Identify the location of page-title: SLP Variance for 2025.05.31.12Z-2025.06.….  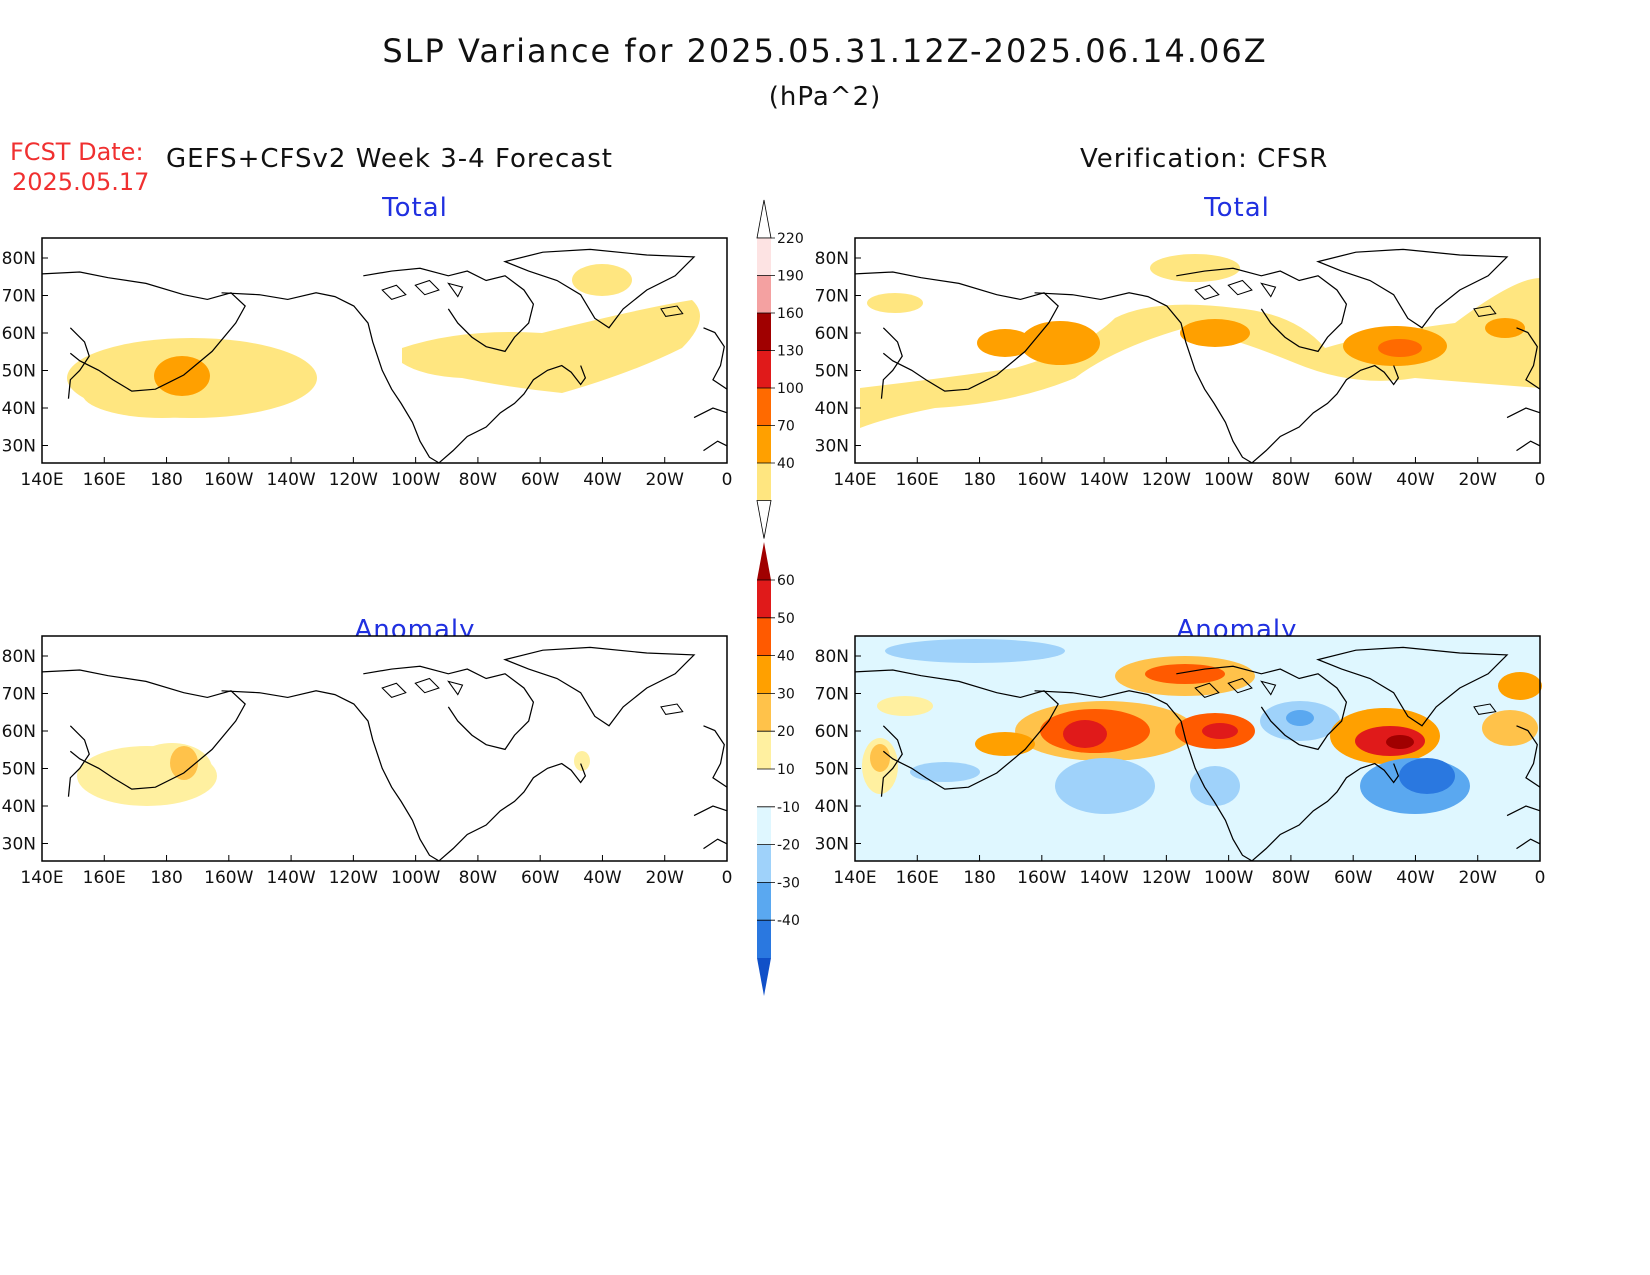
(825, 51).